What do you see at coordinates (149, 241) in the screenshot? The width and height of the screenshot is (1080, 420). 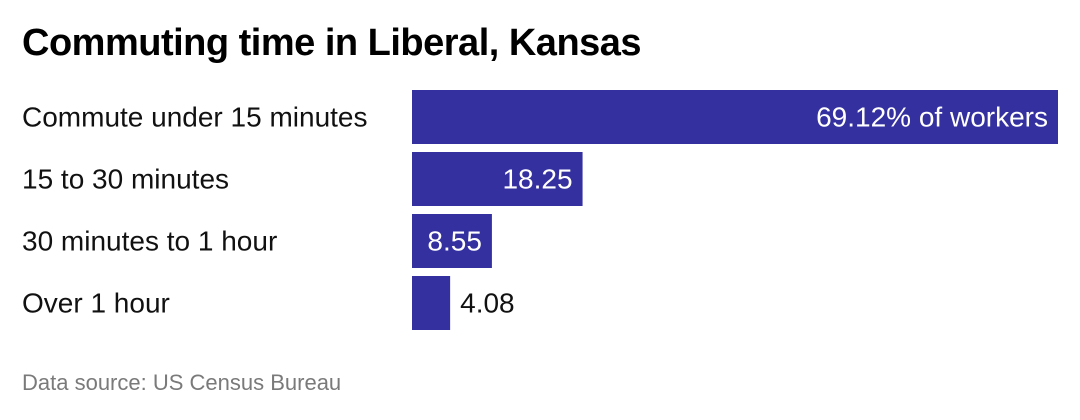 I see `category-label: 30 minutes to 1 hour` at bounding box center [149, 241].